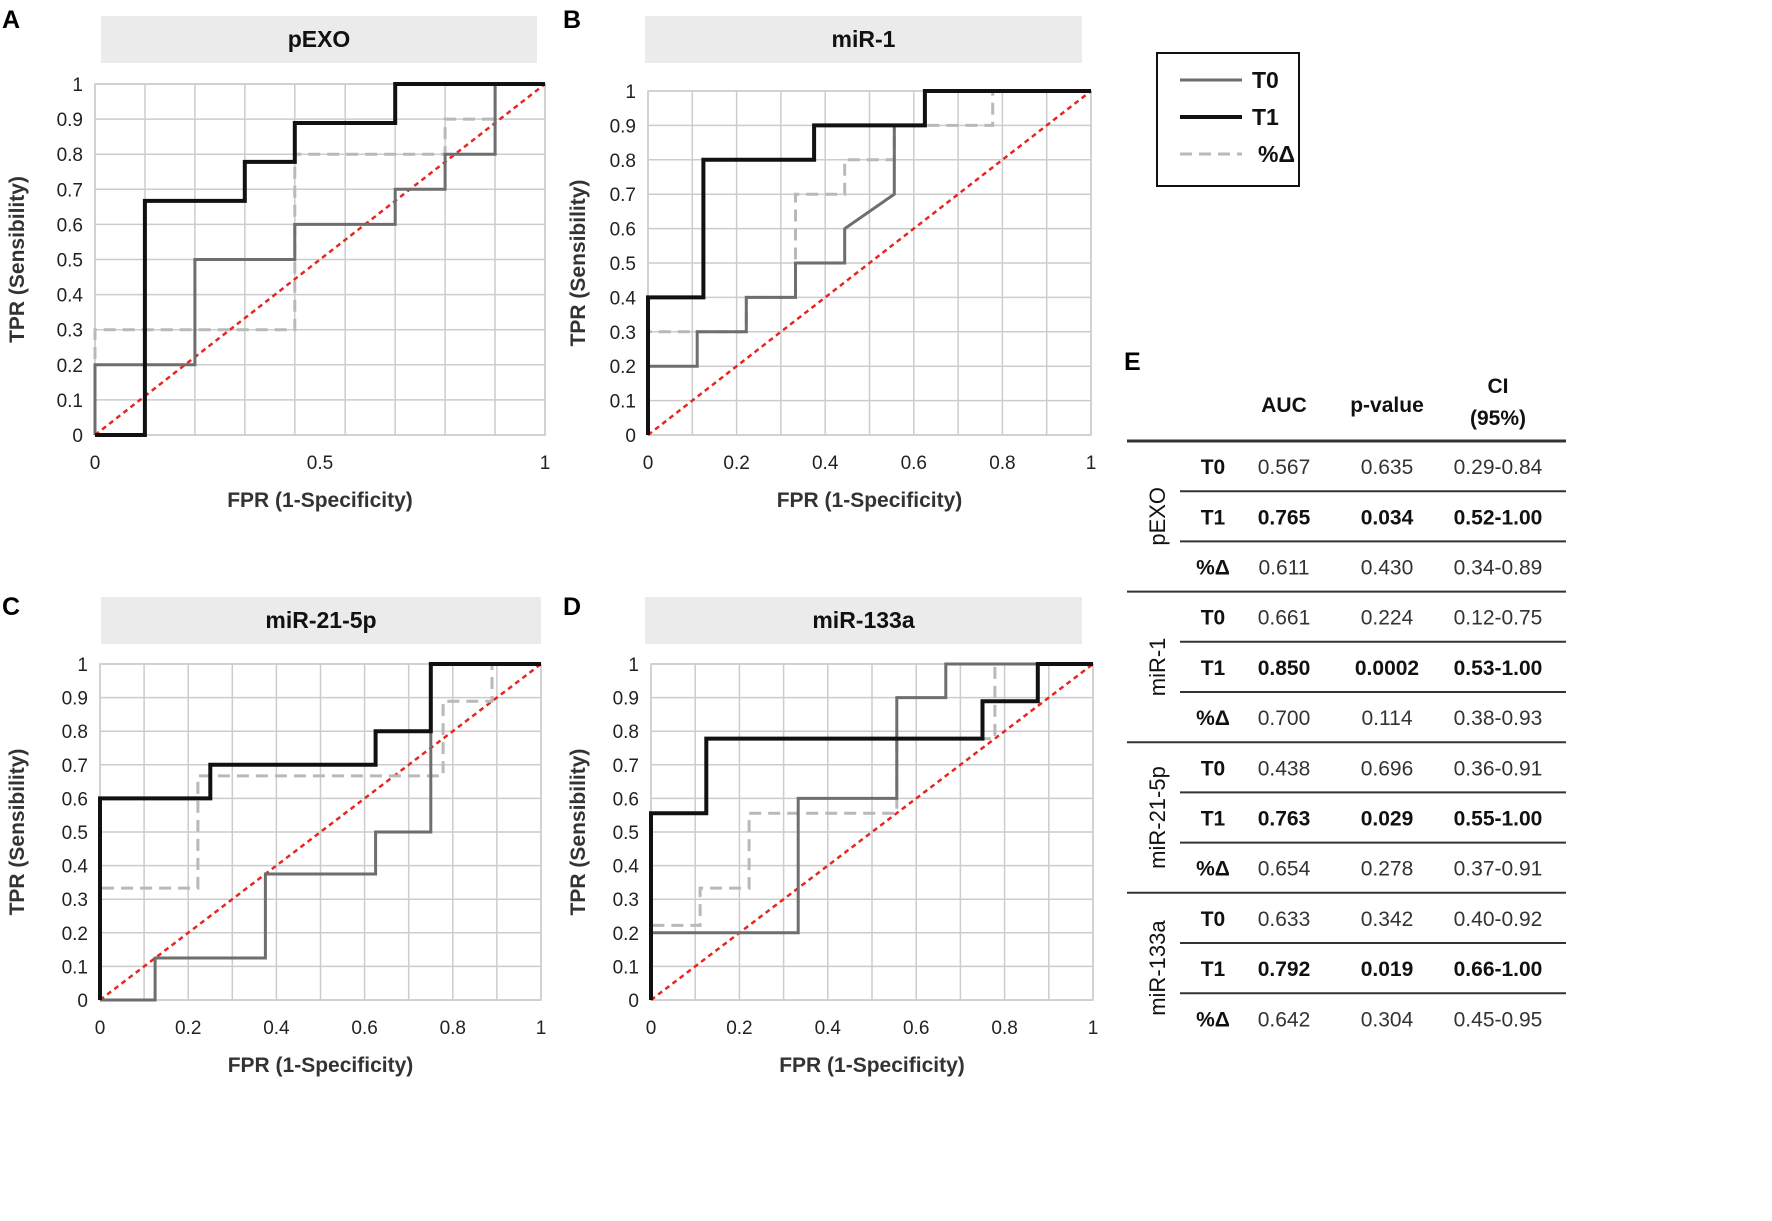  I want to click on cell-p-value: 0.635, so click(1387, 467).